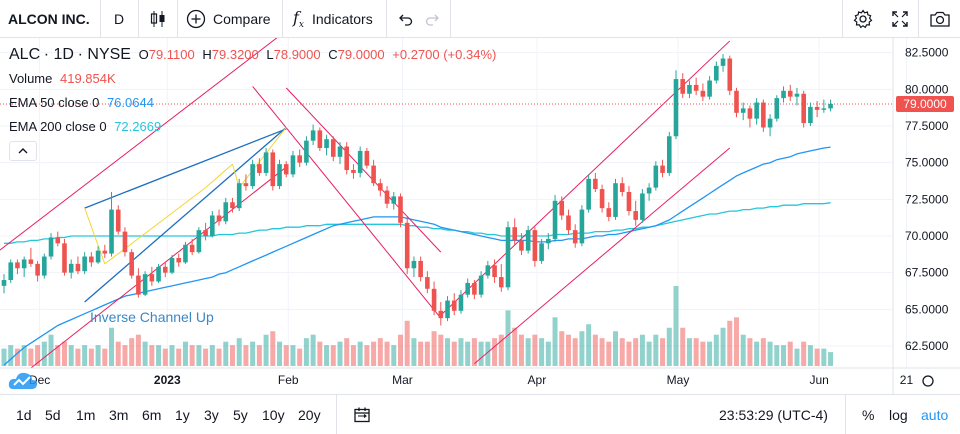  Describe the element at coordinates (119, 19) in the screenshot. I see `interval-button: D` at that location.